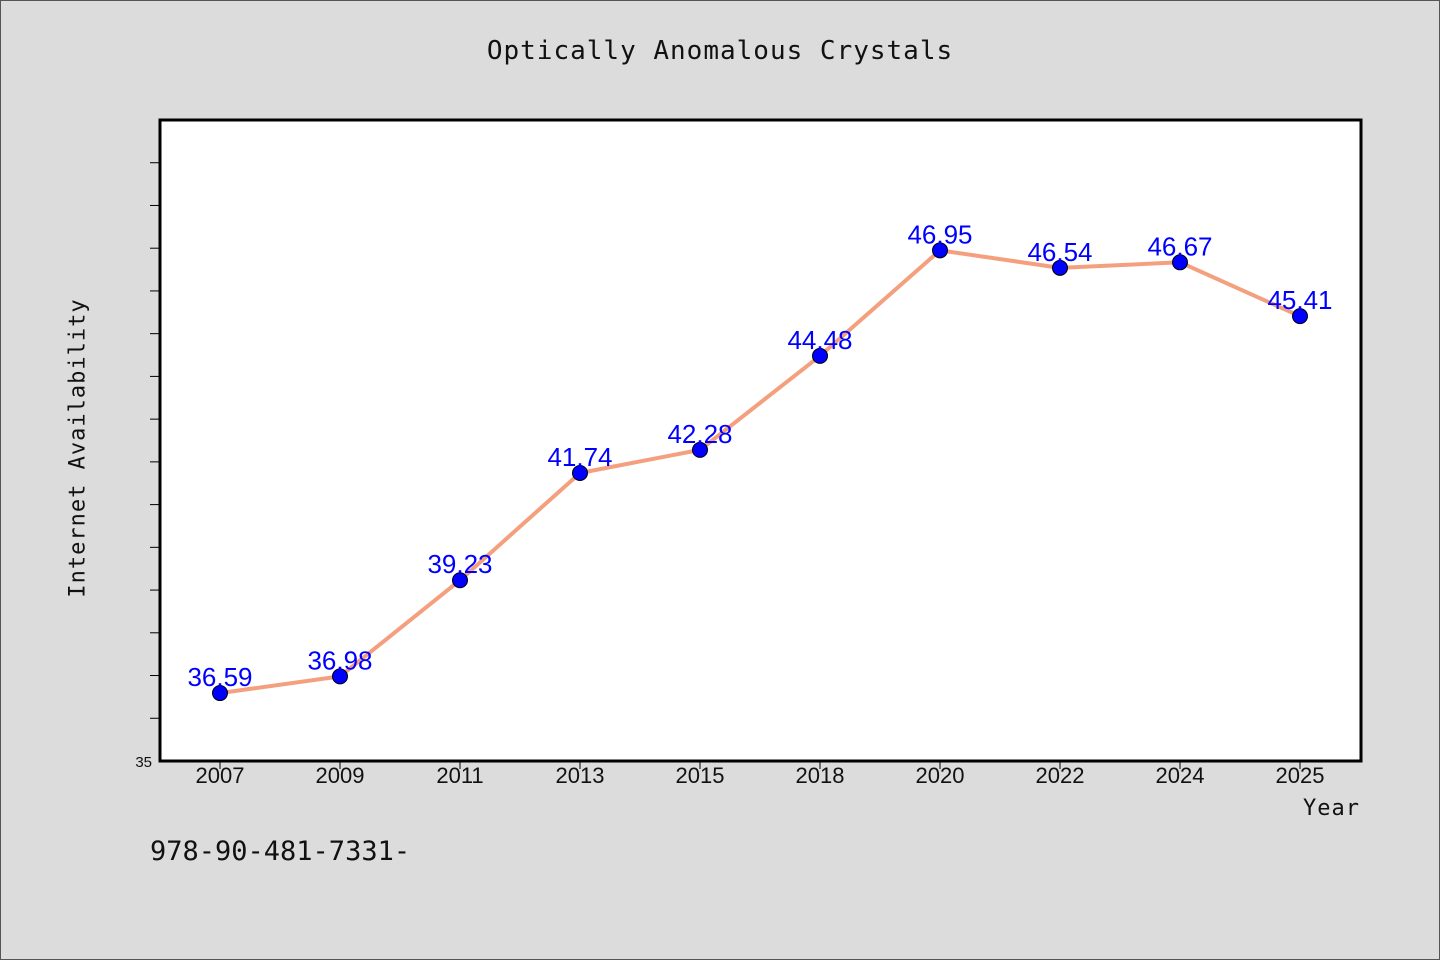  What do you see at coordinates (1300, 775) in the screenshot?
I see `x-tick-label: 2025` at bounding box center [1300, 775].